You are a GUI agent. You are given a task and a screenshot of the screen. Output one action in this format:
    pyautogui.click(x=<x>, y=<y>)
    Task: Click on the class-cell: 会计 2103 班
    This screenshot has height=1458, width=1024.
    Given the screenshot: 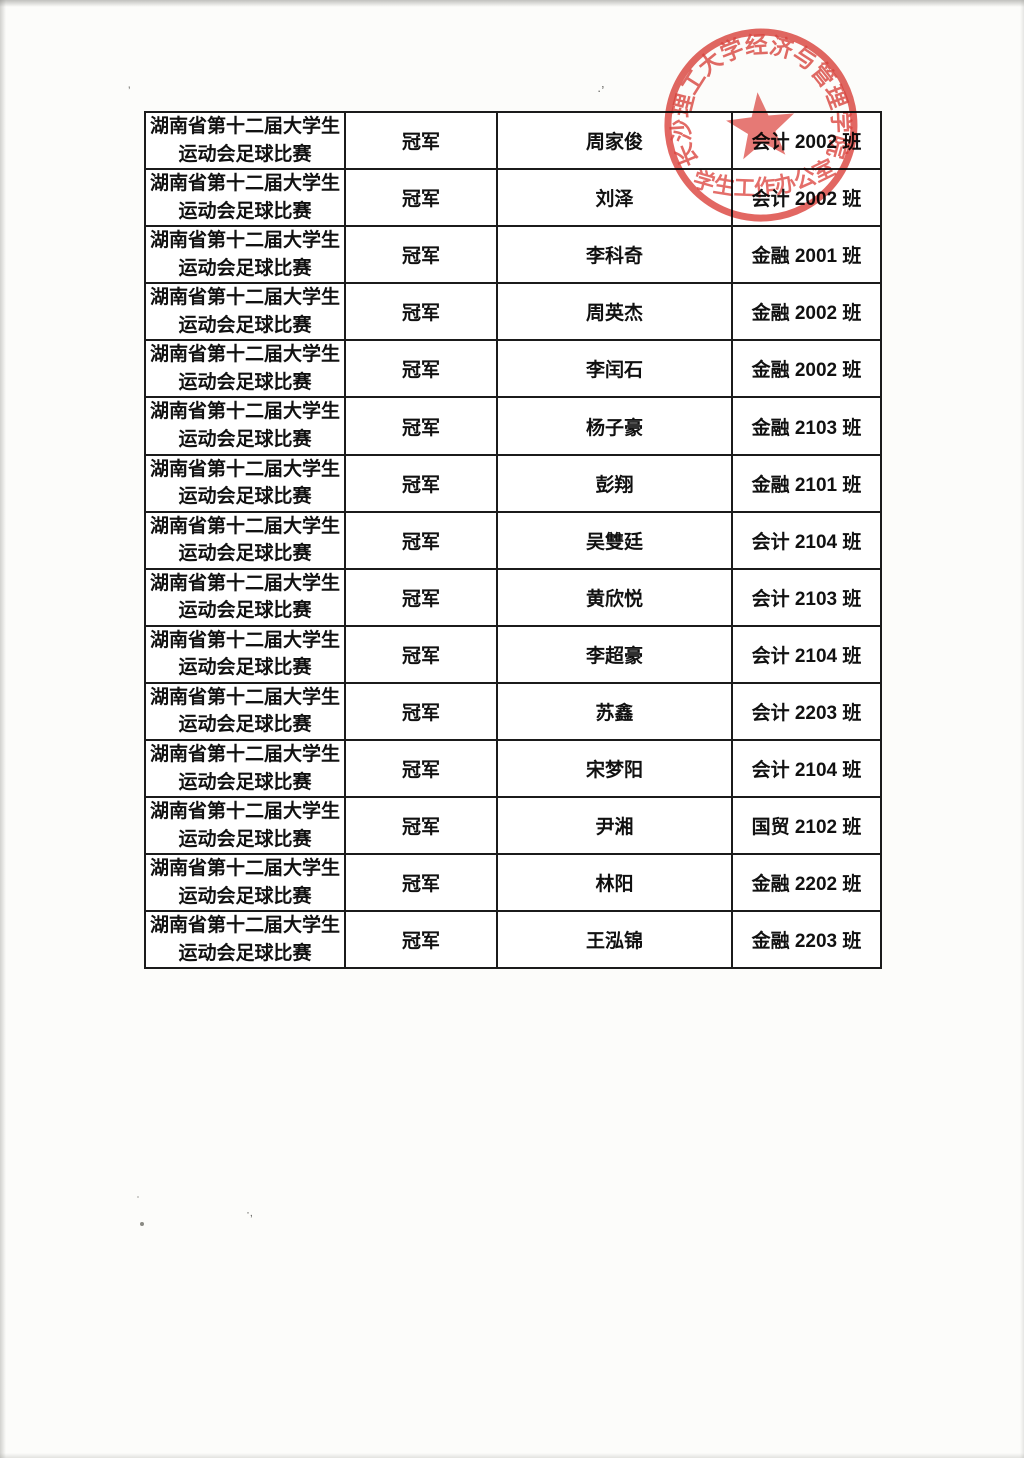 What is the action you would take?
    pyautogui.click(x=806, y=597)
    